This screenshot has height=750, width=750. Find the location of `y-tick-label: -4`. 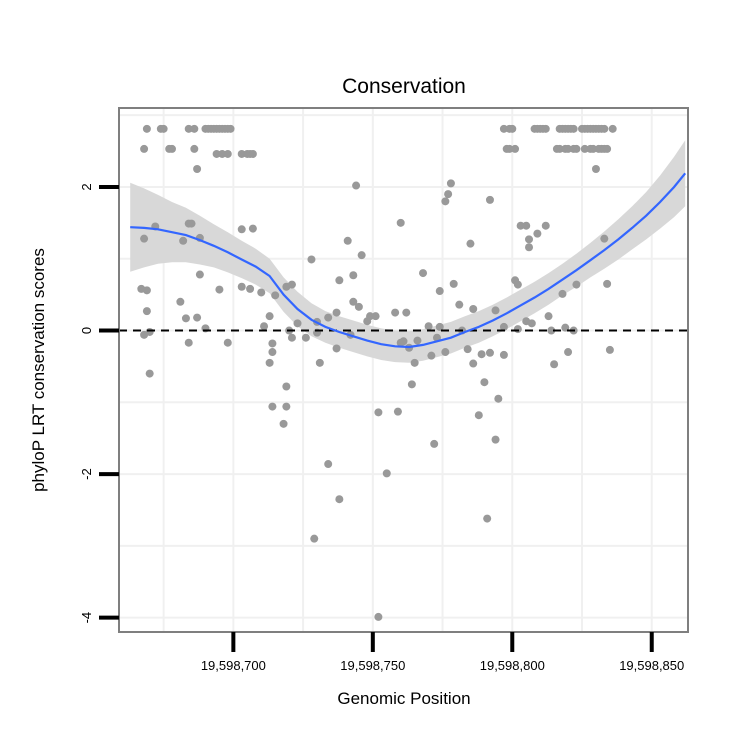

y-tick-label: -4 is located at coordinates (86, 618).